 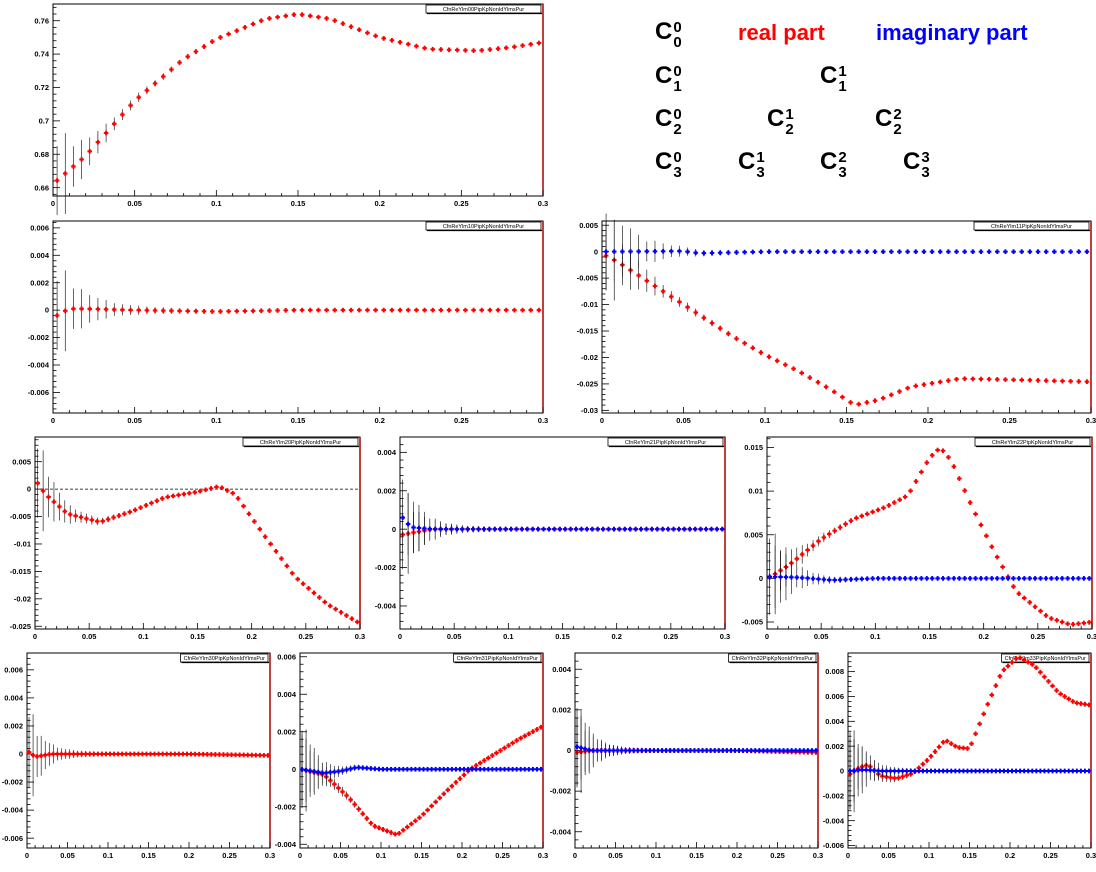 I want to click on plot-frame, so click(x=969, y=750).